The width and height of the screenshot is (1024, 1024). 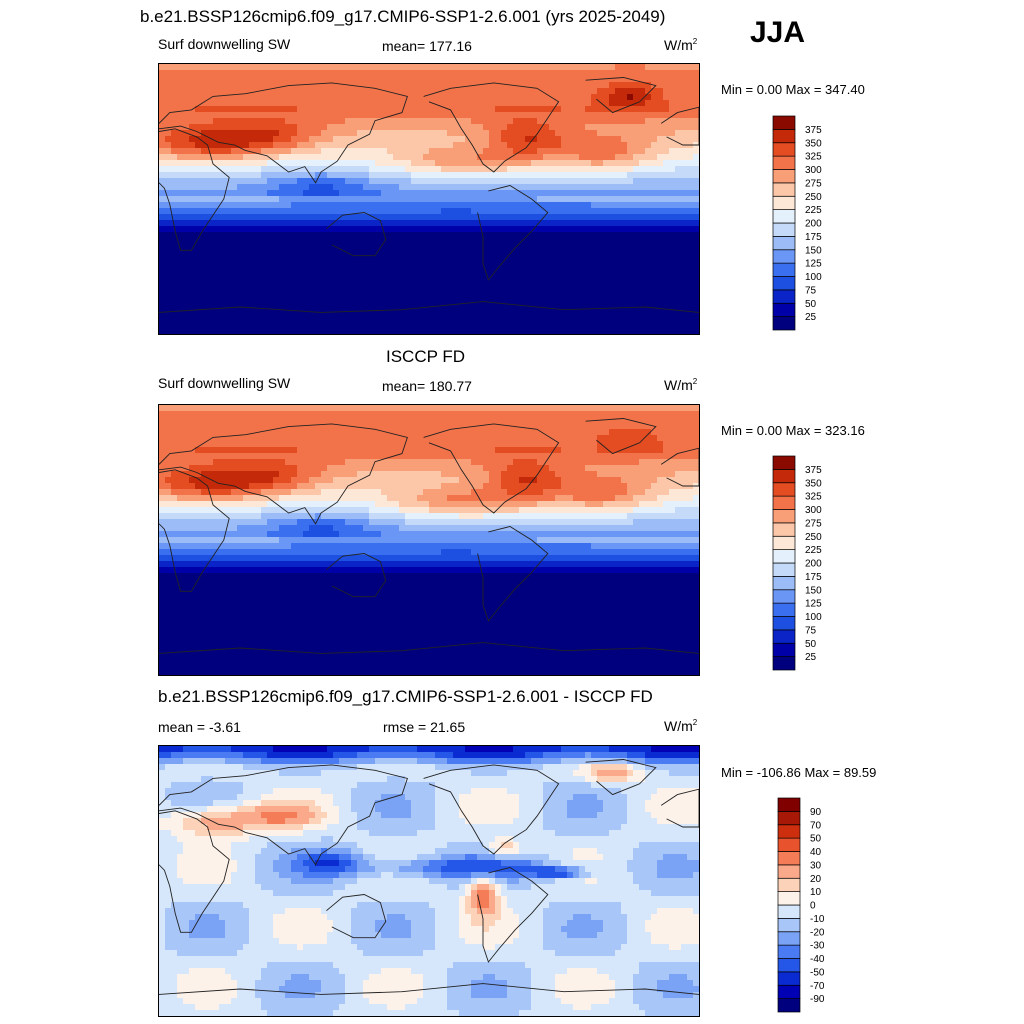 I want to click on panel-3-units: W/m2, so click(x=681, y=726).